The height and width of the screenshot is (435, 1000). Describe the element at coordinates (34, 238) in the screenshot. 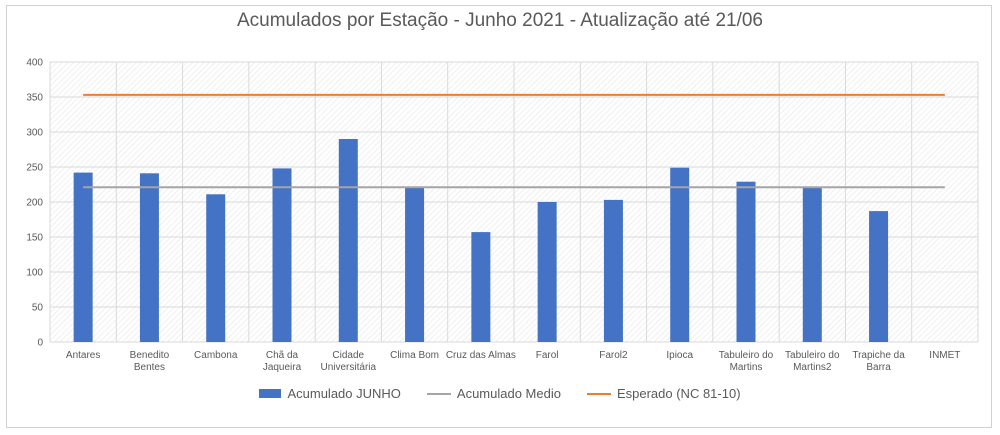

I see `y-tick-label: 150` at that location.